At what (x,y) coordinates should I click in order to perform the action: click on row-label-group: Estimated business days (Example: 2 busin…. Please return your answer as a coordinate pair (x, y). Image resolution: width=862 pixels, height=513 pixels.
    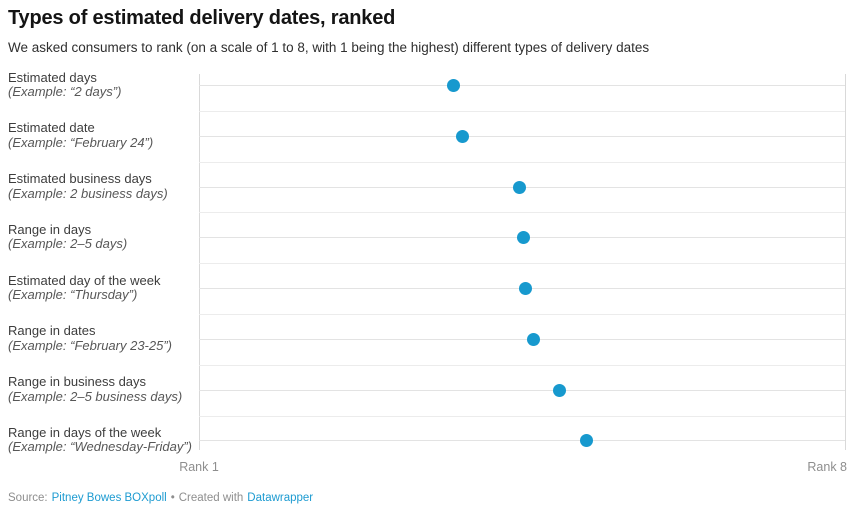
    Looking at the image, I should click on (101, 186).